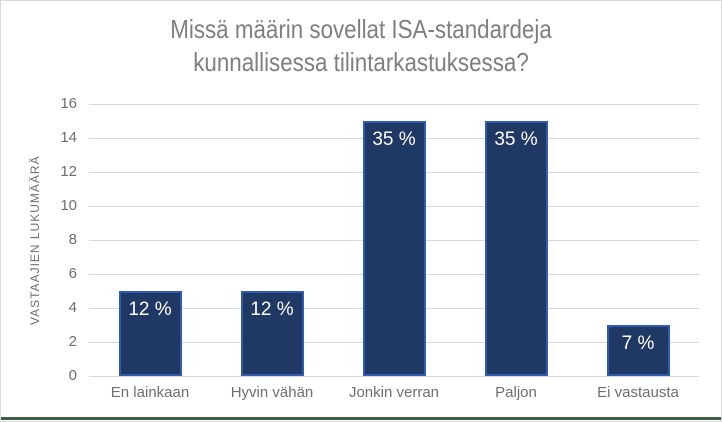  Describe the element at coordinates (72, 239) in the screenshot. I see `y-tick-label-8: 8` at that location.